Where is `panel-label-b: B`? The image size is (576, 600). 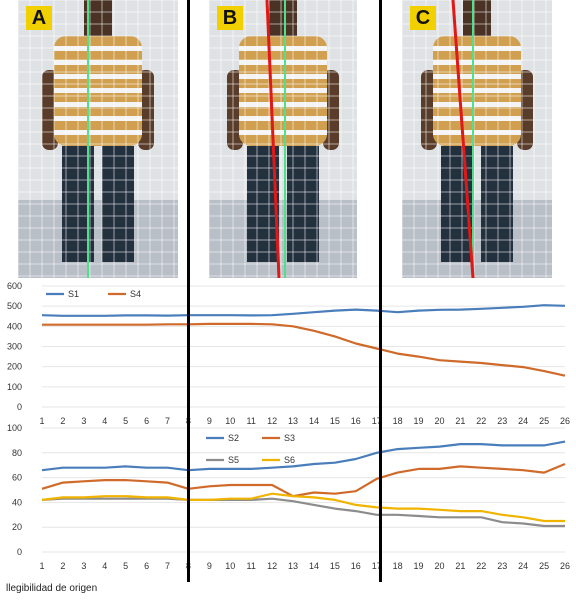 panel-label-b: B is located at coordinates (230, 18).